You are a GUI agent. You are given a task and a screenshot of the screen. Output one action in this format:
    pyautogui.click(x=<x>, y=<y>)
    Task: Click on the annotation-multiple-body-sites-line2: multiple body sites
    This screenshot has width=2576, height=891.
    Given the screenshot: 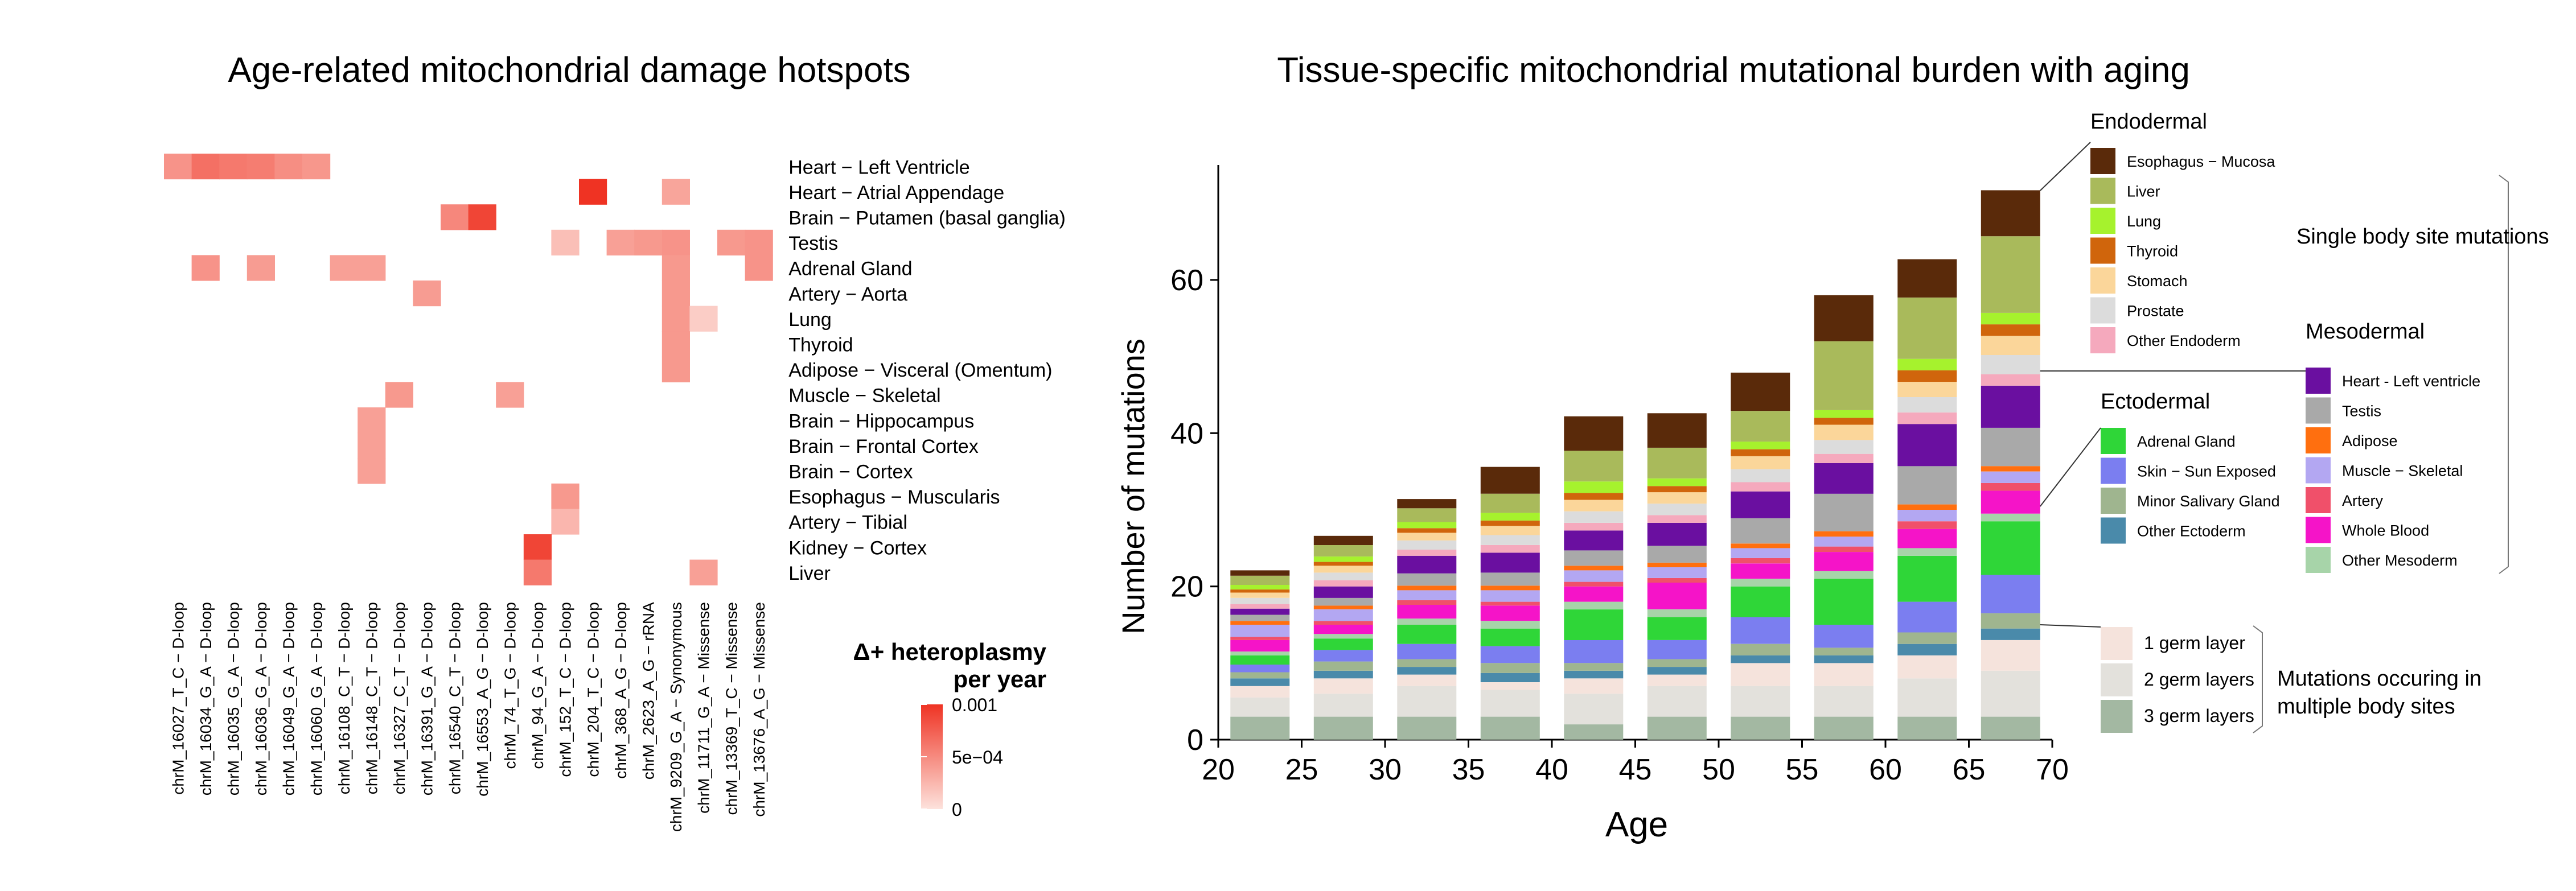 What is the action you would take?
    pyautogui.click(x=2366, y=707)
    